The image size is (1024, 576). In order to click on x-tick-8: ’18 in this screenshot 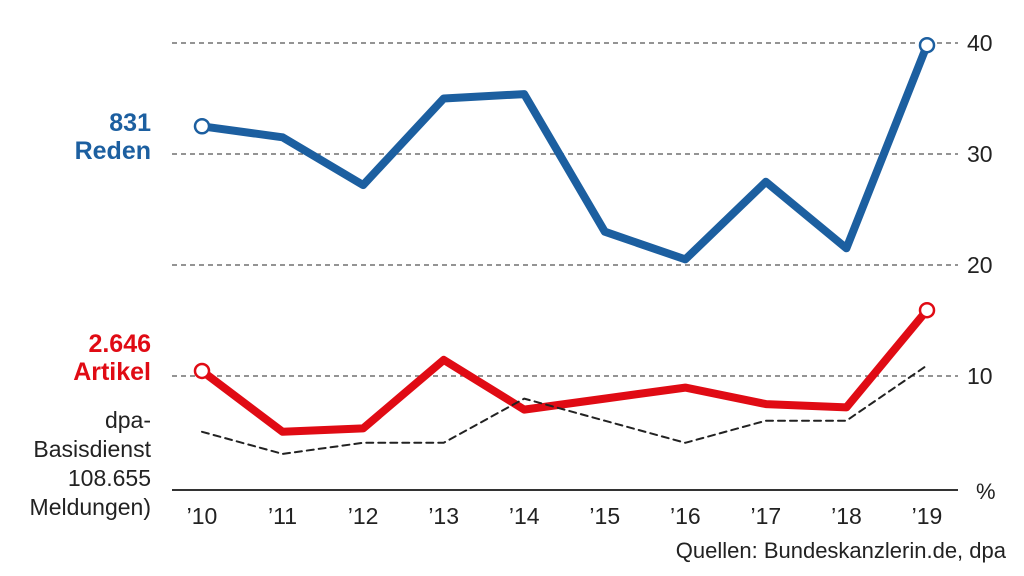, I will do `click(846, 516)`.